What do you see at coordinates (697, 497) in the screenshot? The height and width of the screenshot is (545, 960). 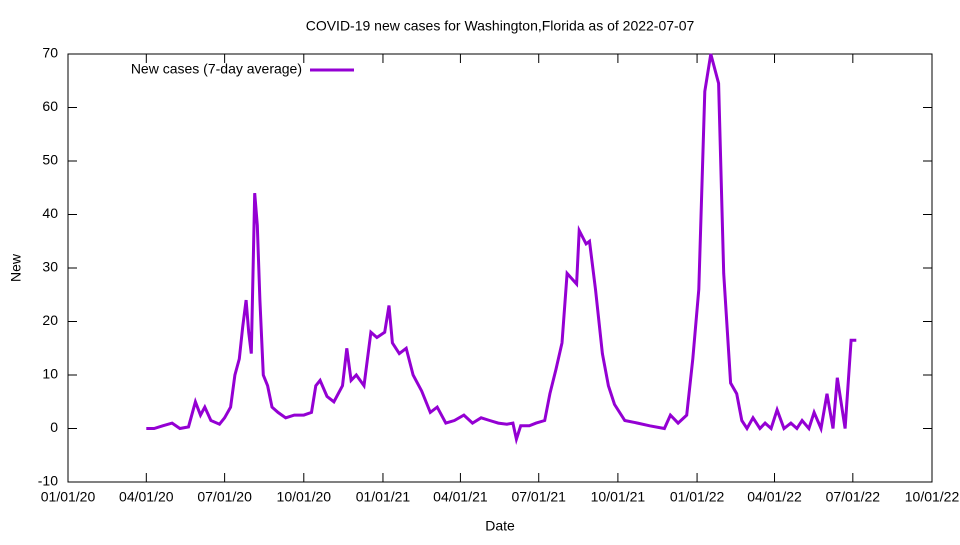 I see `x-tick-label: 01/01/22` at bounding box center [697, 497].